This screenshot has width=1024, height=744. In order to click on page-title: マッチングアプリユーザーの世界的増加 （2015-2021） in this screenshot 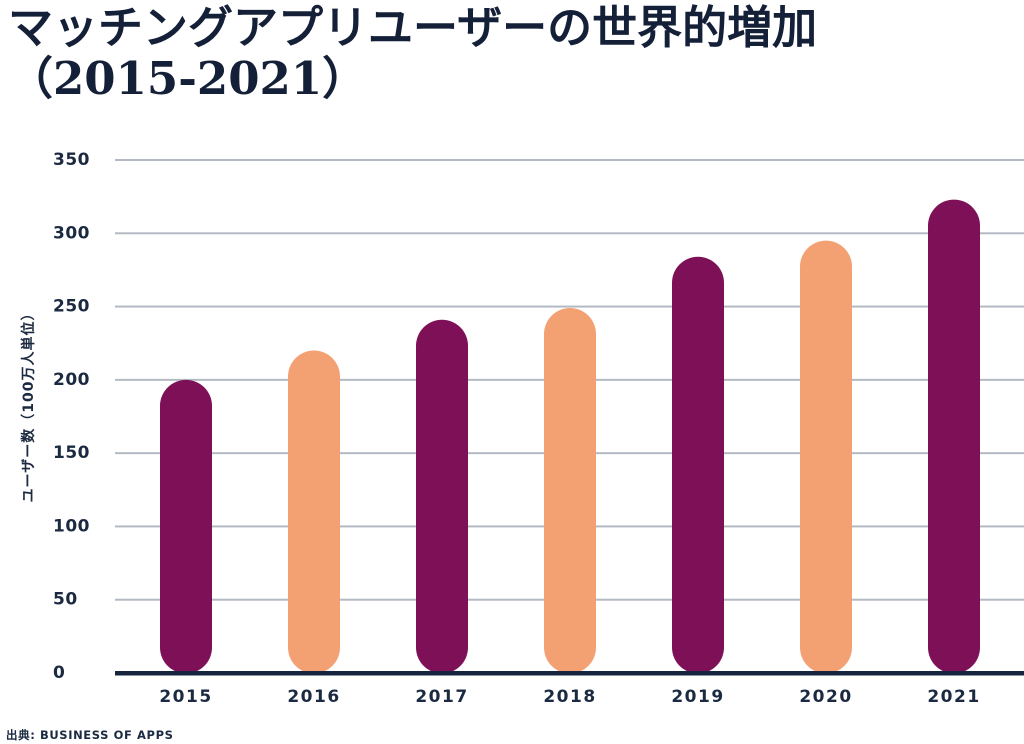, I will do `click(412, 53)`.